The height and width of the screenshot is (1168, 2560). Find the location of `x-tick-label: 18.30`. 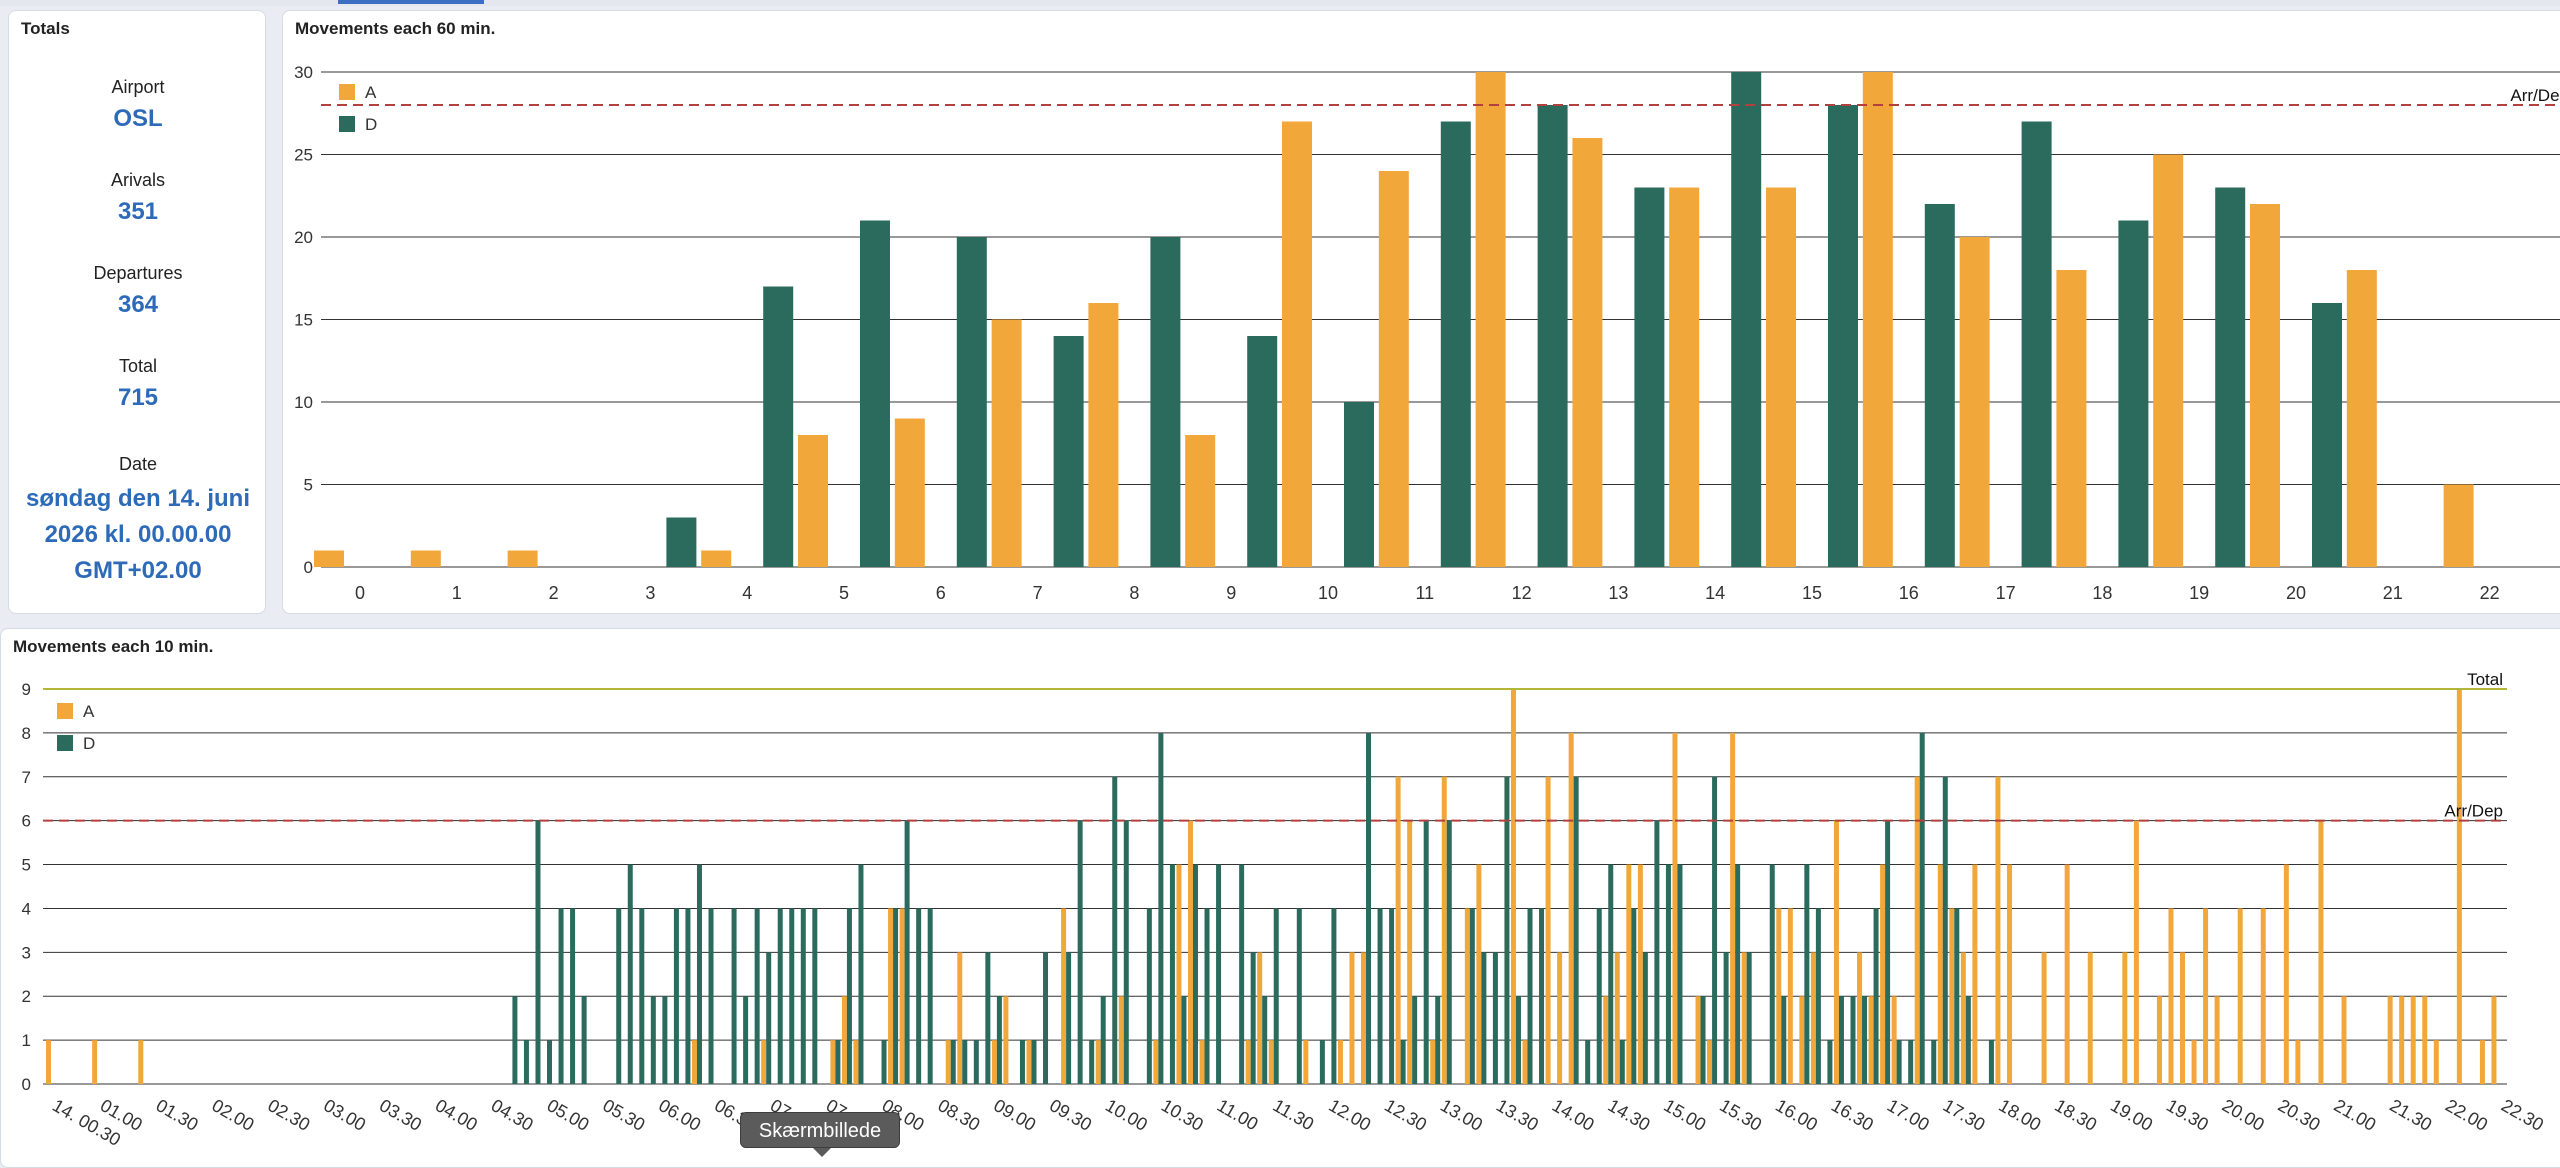

x-tick-label: 18.30 is located at coordinates (2075, 1115).